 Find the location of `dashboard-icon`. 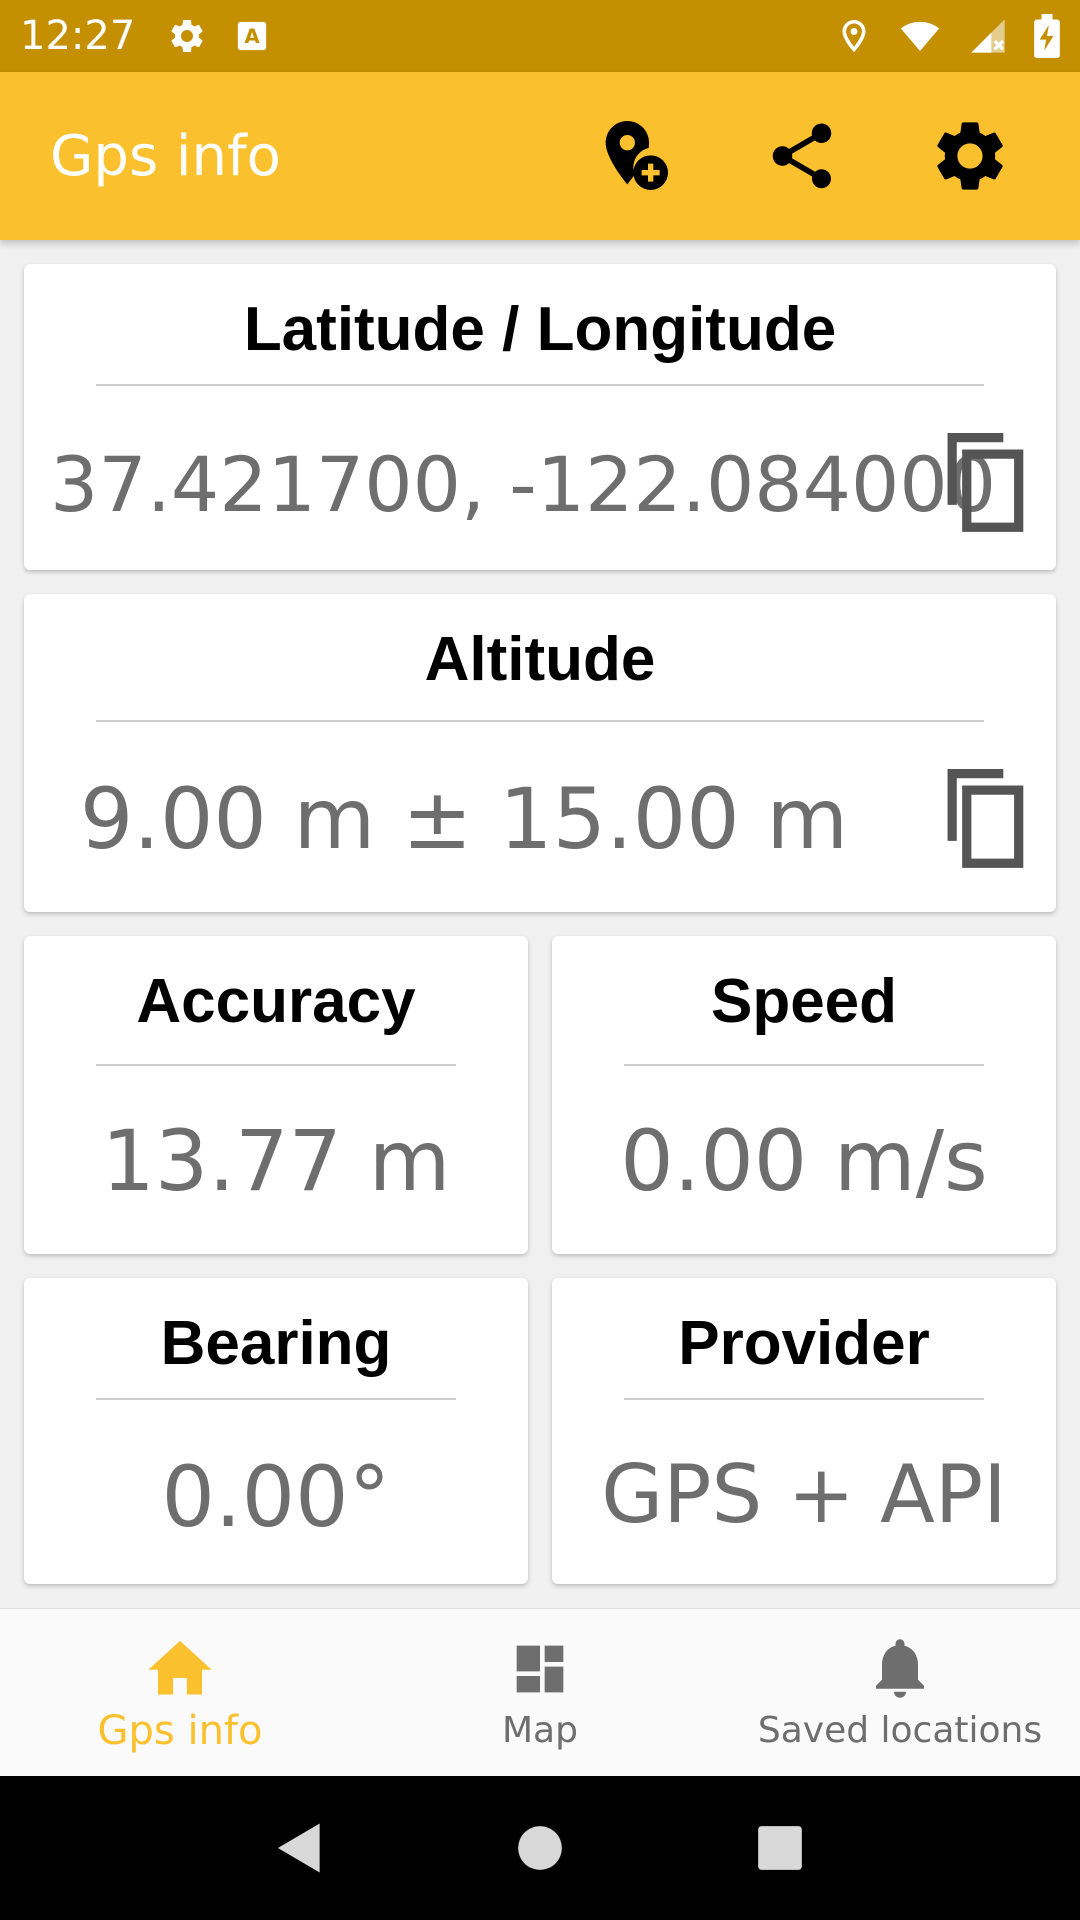

dashboard-icon is located at coordinates (540, 1669).